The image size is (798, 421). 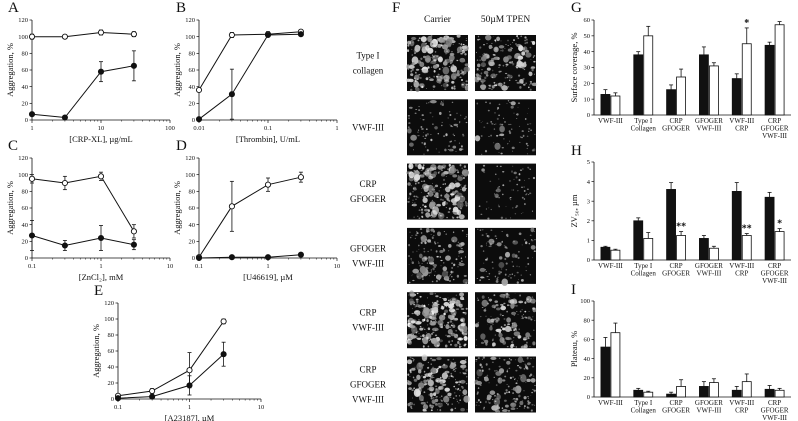 What do you see at coordinates (101, 277) in the screenshot?
I see `x-axis-label: [ZnCl₂], mM` at bounding box center [101, 277].